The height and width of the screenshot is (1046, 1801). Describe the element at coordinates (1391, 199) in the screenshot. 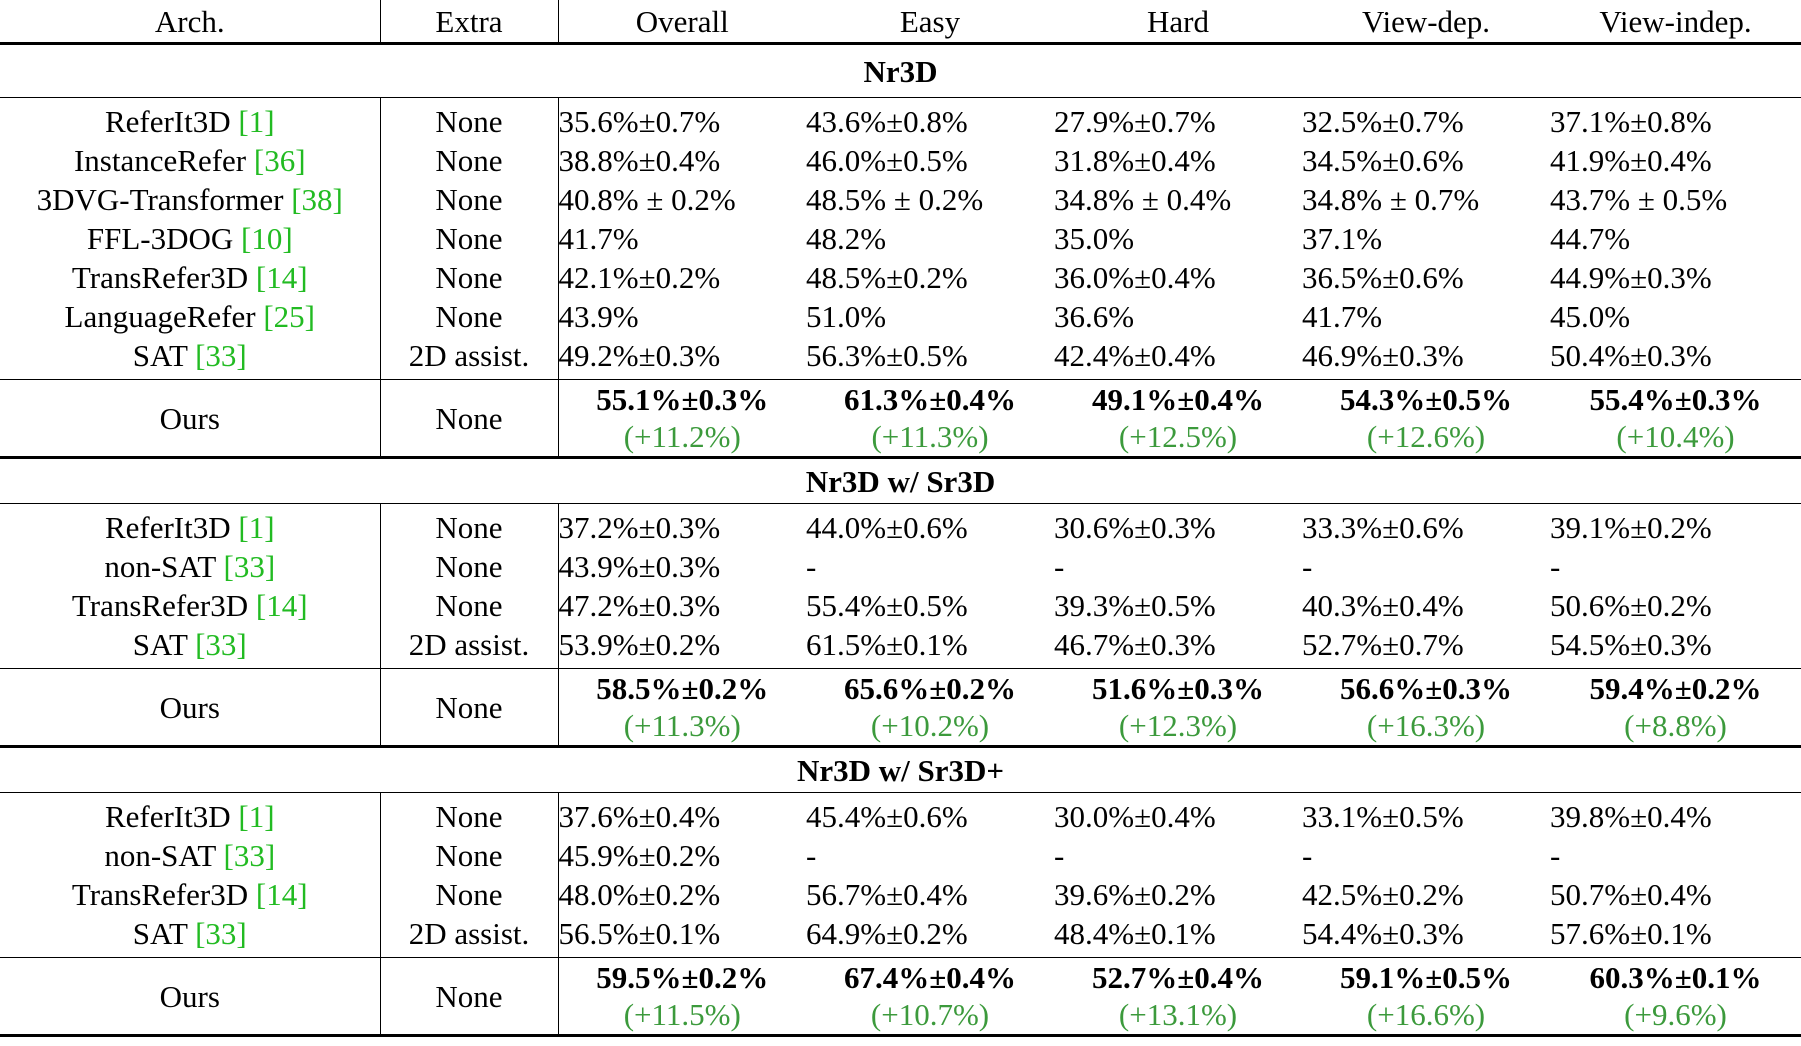

I see `value-cell: 34.8% ± 0.7%` at that location.